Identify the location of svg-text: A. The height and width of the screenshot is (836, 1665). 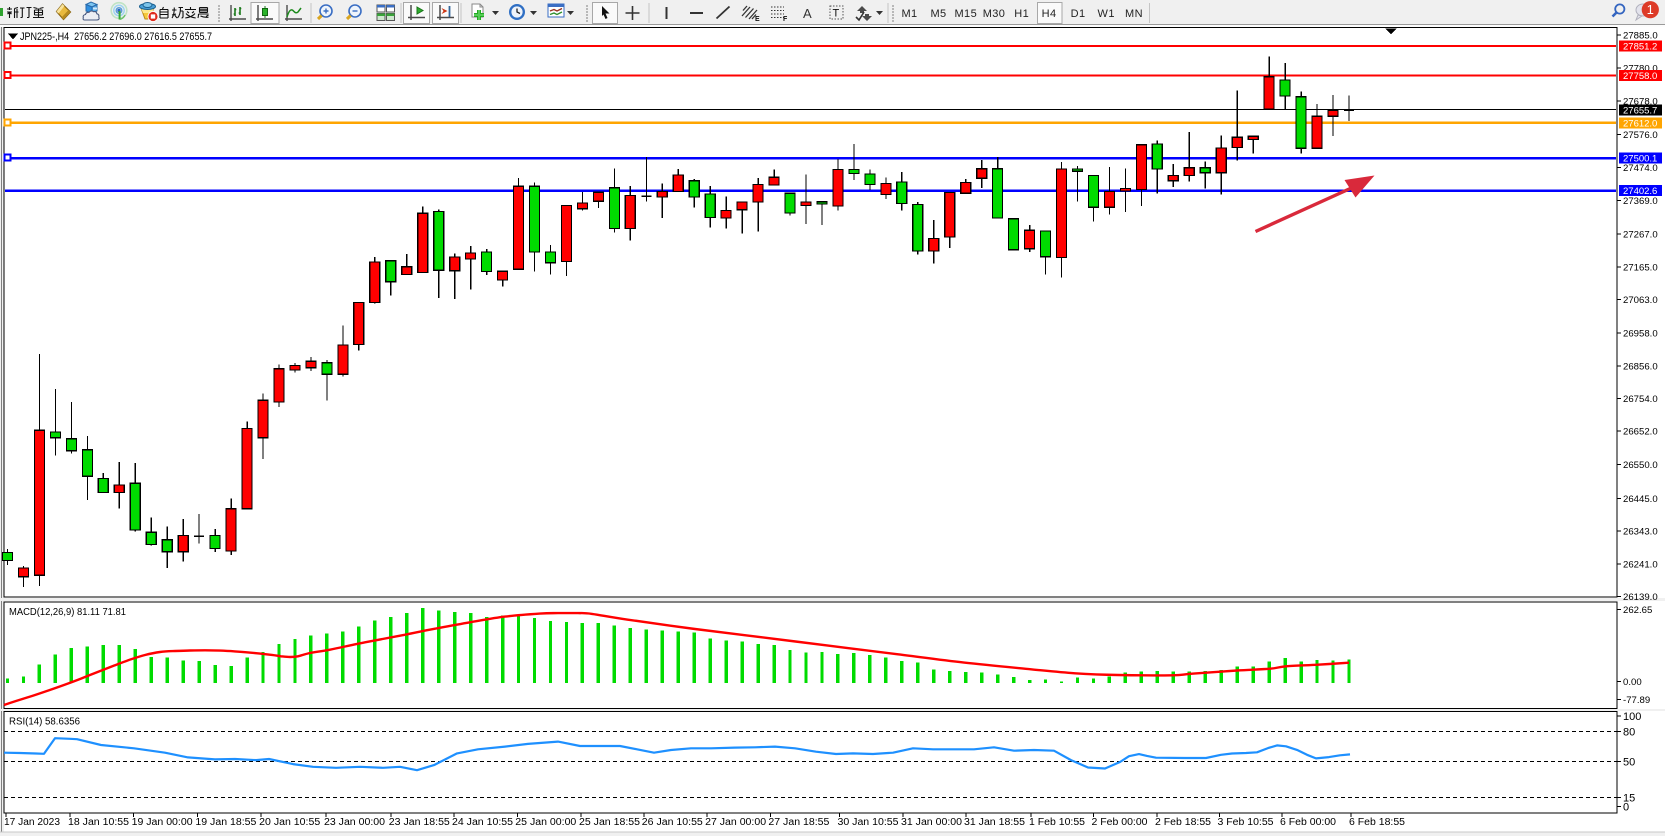
(807, 13).